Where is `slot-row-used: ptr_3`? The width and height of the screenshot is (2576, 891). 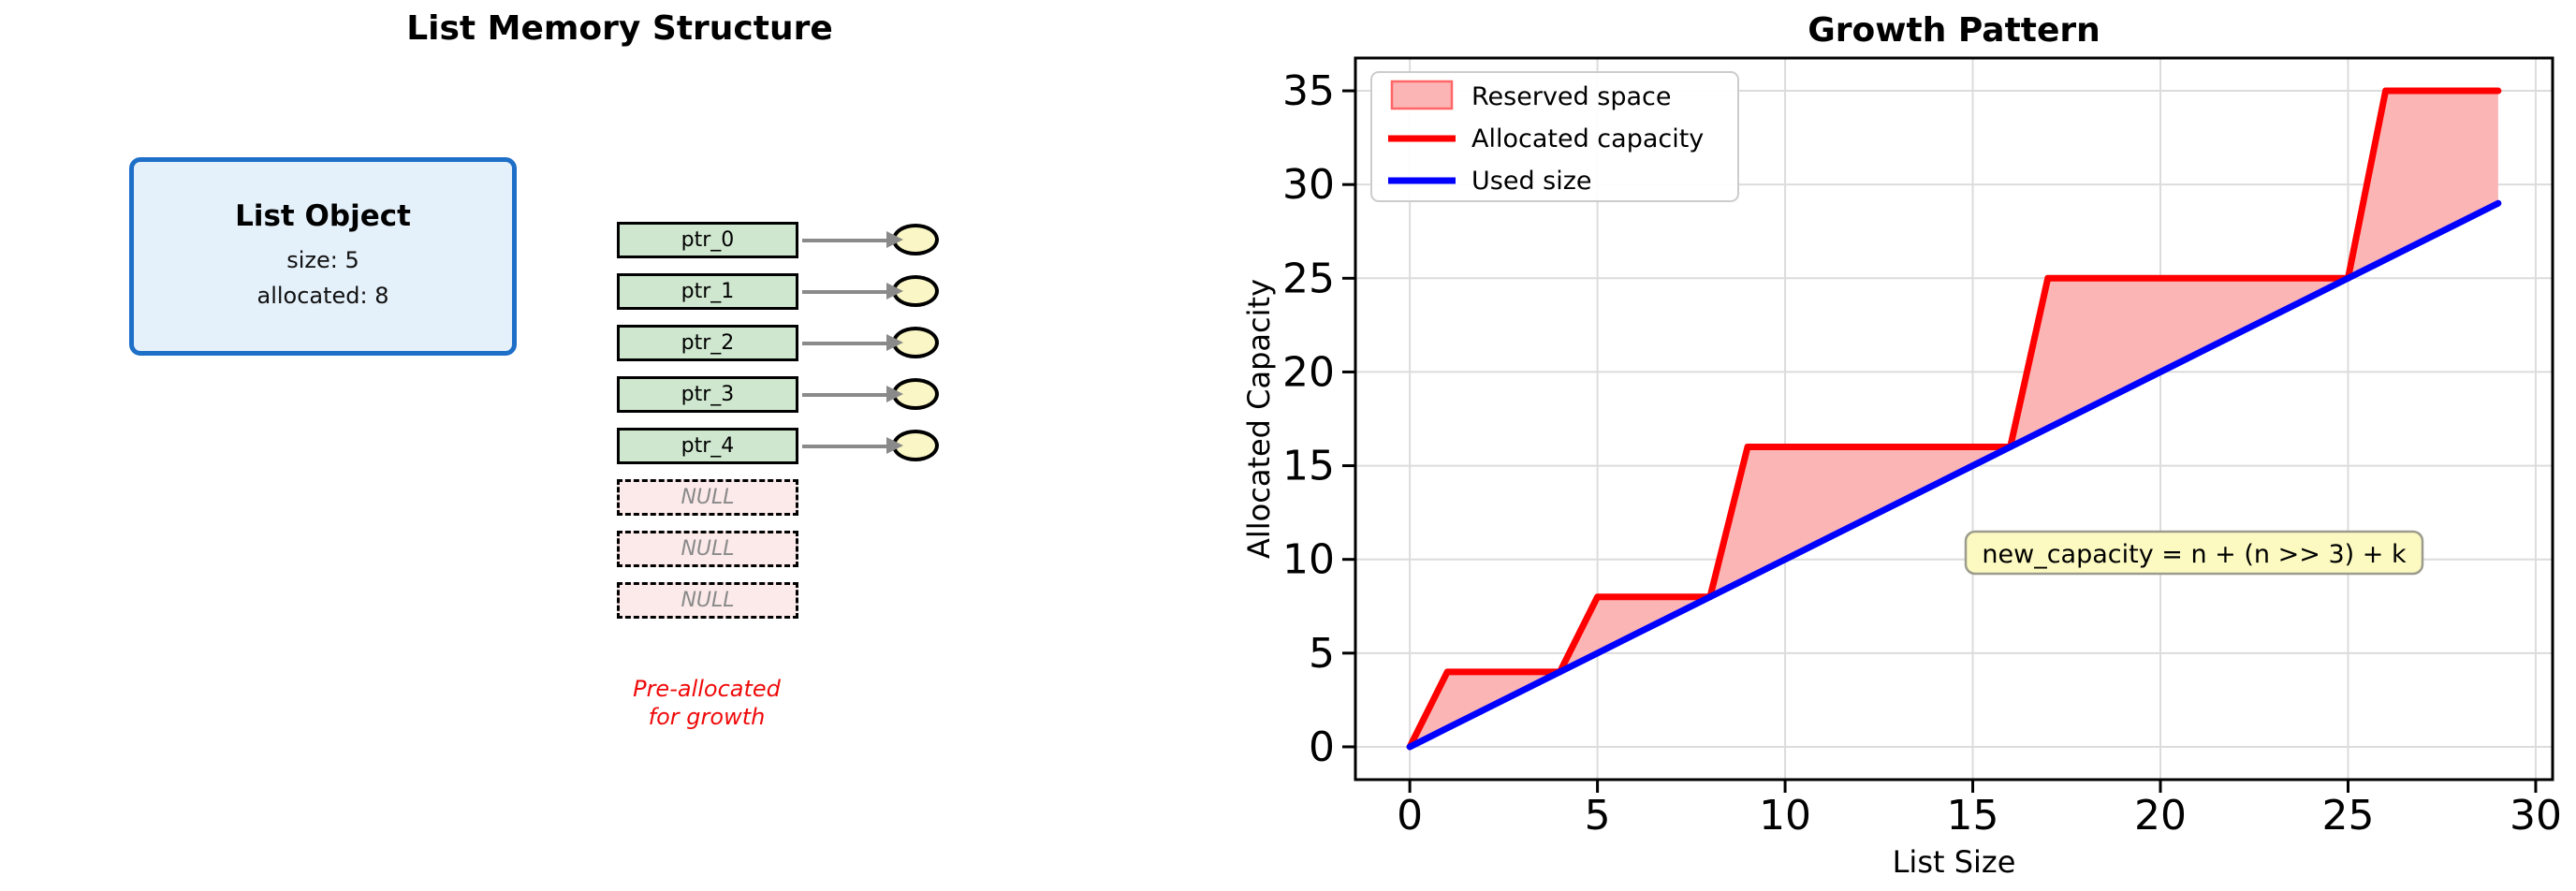 slot-row-used: ptr_3 is located at coordinates (790, 394).